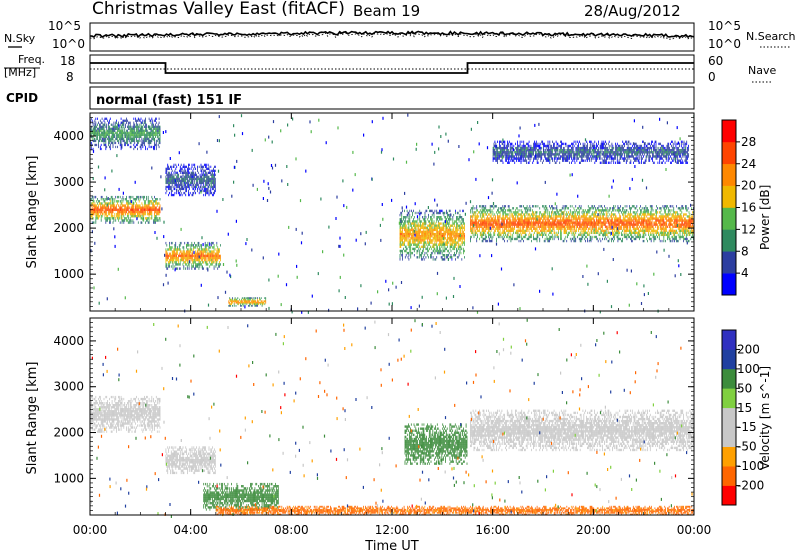 The width and height of the screenshot is (800, 554). I want to click on power-colorbar-tick-label: 20, so click(748, 186).